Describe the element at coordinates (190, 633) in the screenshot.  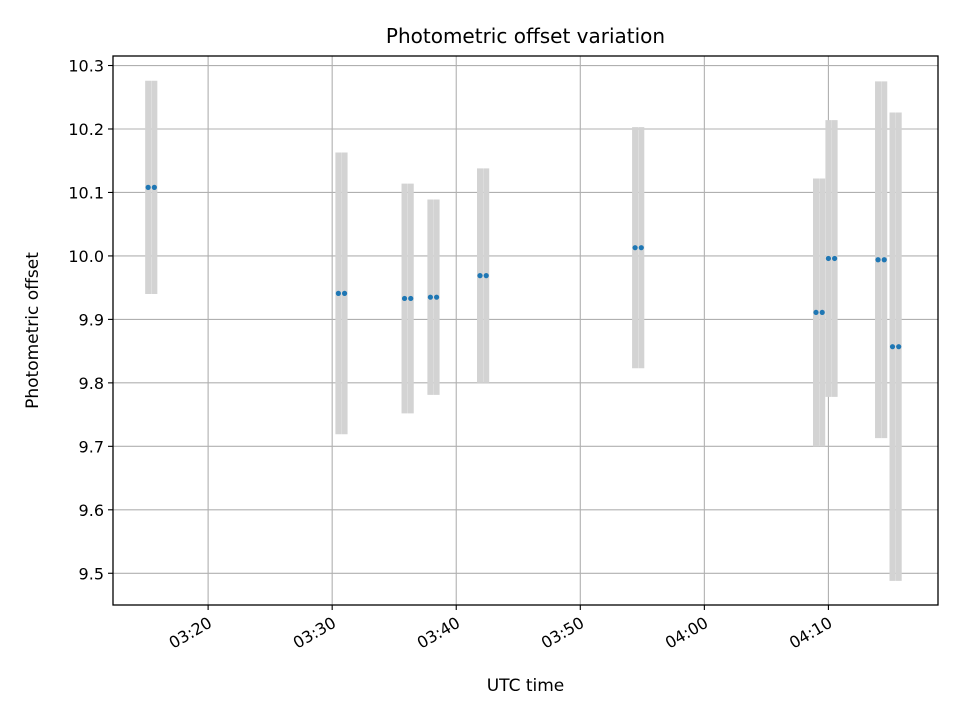
I see `x-tick-label: 03:20` at that location.